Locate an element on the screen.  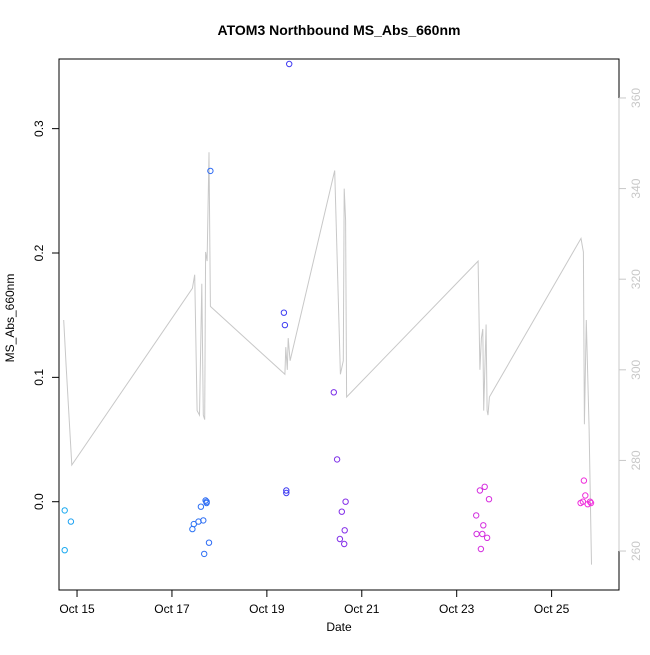
y-tick-label: 0.1 is located at coordinates (39, 377).